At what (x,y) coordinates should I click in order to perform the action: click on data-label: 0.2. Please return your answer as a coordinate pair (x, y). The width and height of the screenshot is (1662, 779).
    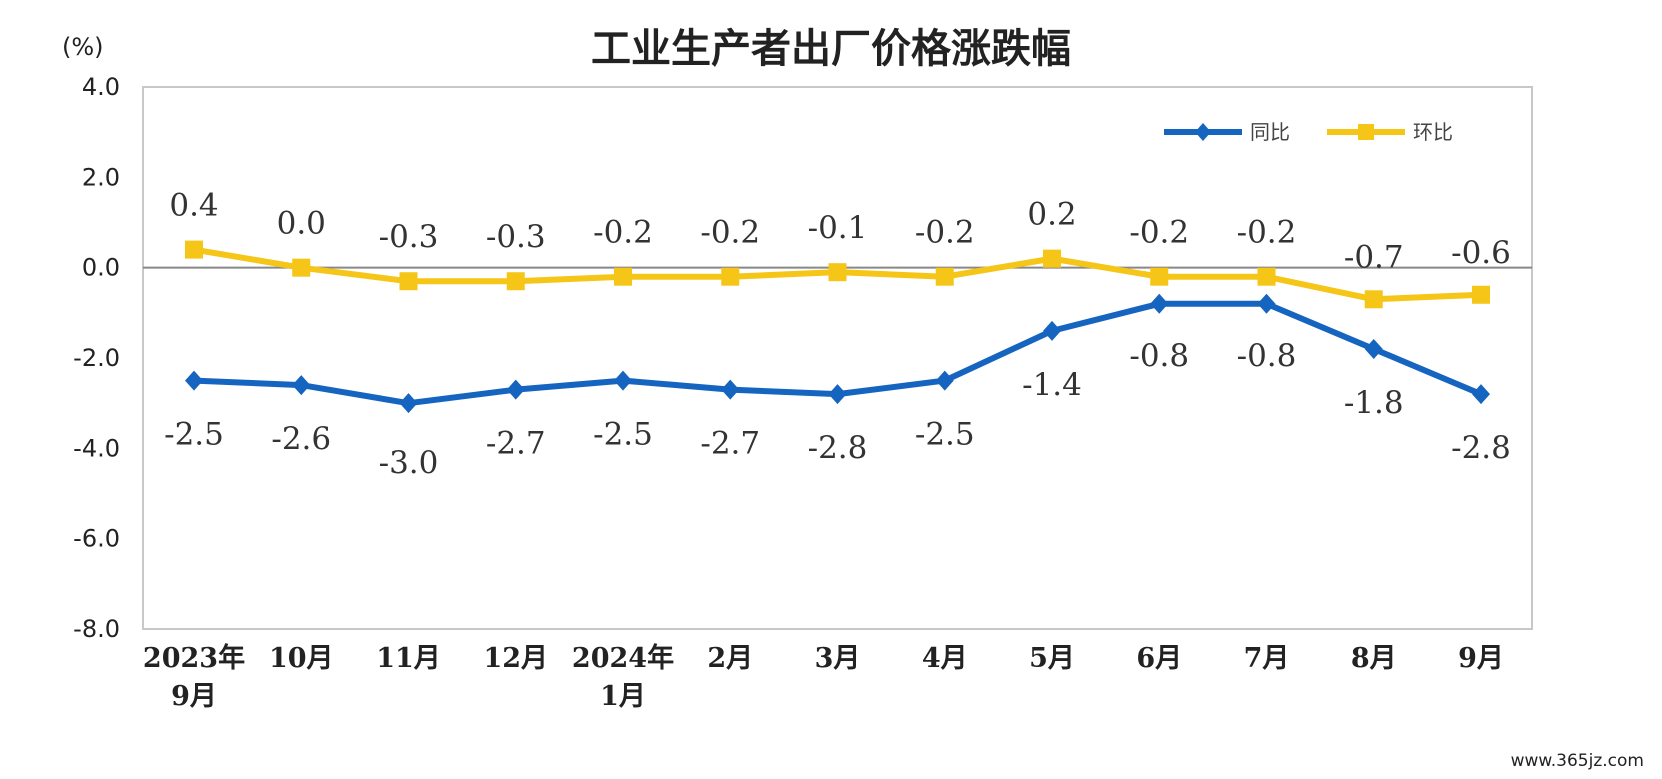
    Looking at the image, I should click on (1051, 215).